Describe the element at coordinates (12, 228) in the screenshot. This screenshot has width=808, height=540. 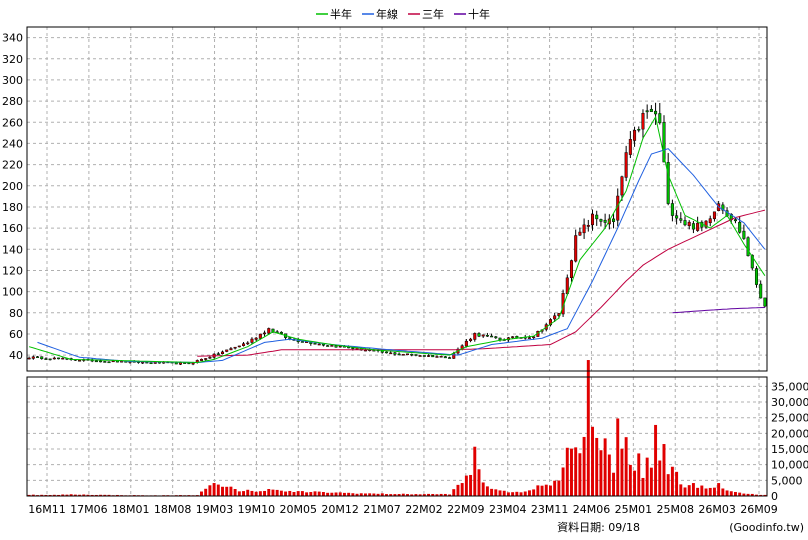
I see `price-tick-label: 160` at that location.